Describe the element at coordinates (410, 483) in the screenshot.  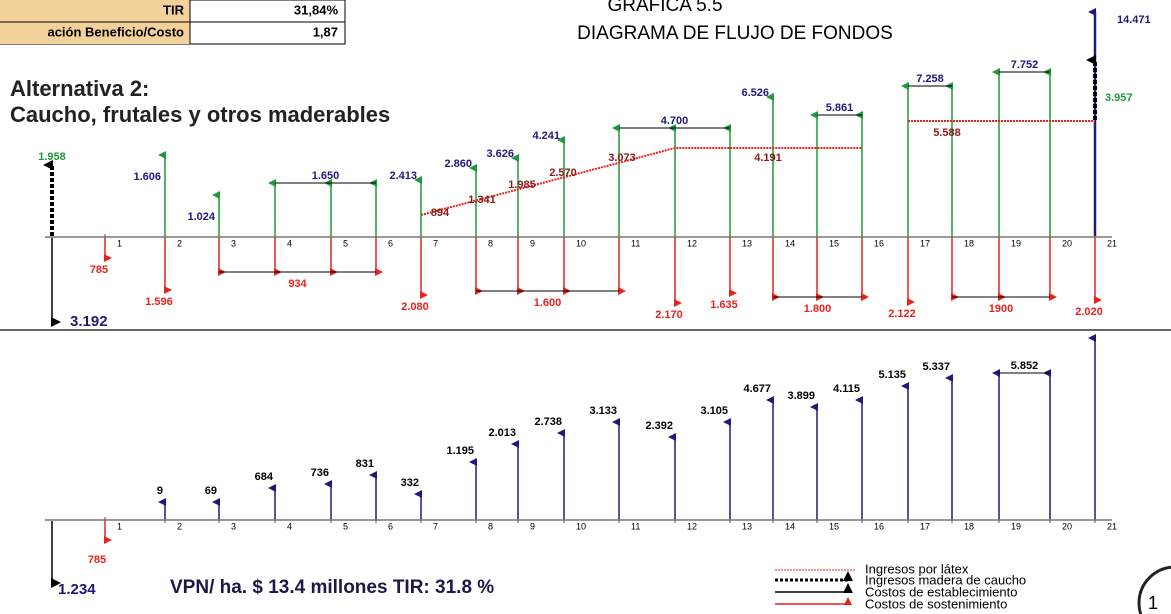
I see `value-label: 332` at that location.